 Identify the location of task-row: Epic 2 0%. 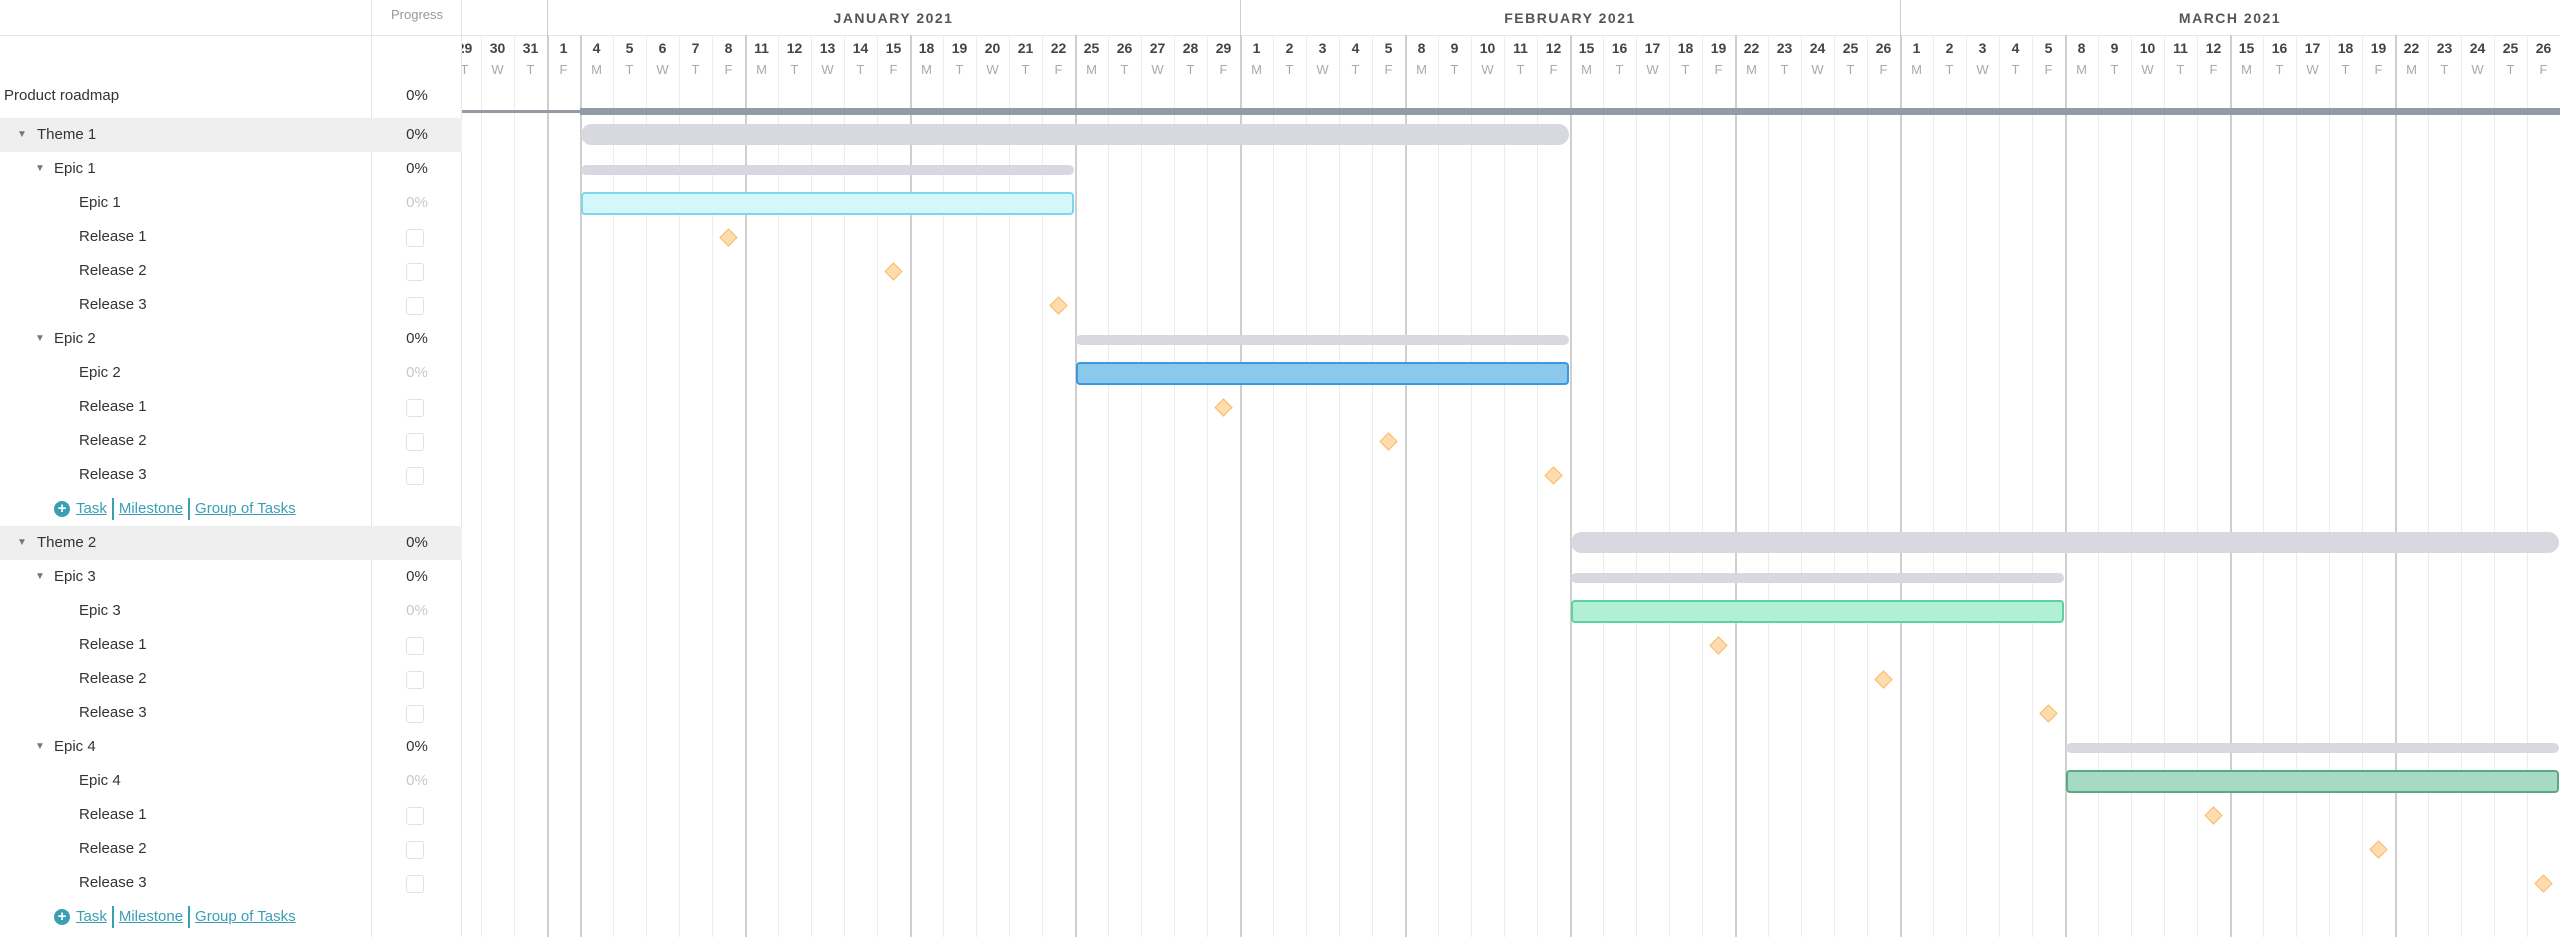
(231, 373).